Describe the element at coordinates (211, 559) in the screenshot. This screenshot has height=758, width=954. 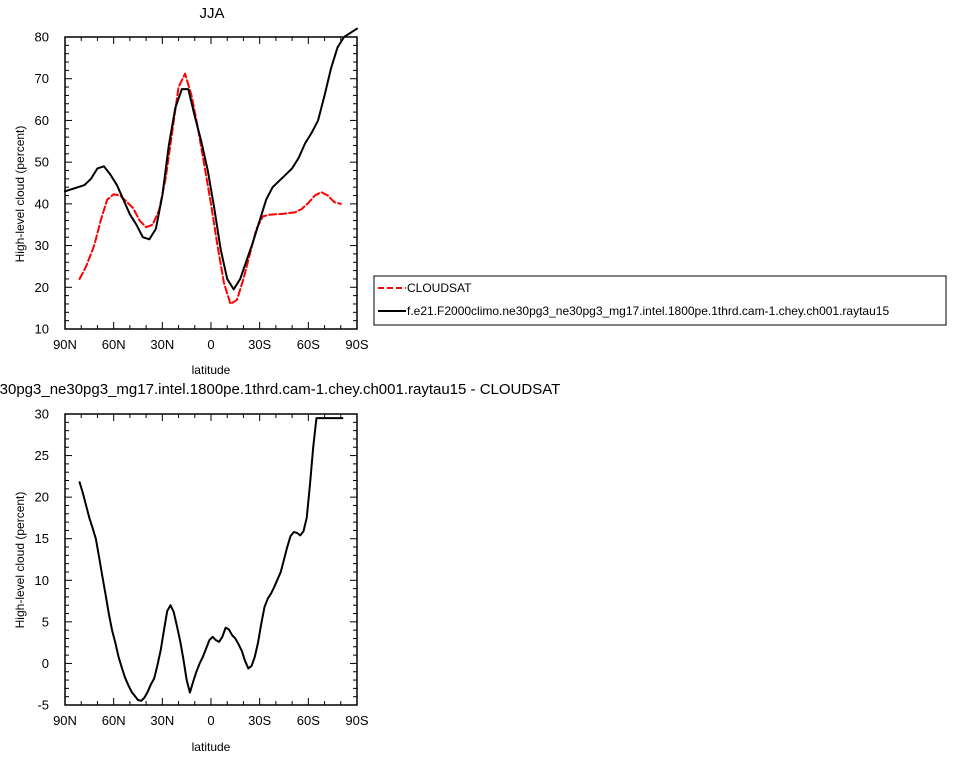
I see `series-line-difference` at that location.